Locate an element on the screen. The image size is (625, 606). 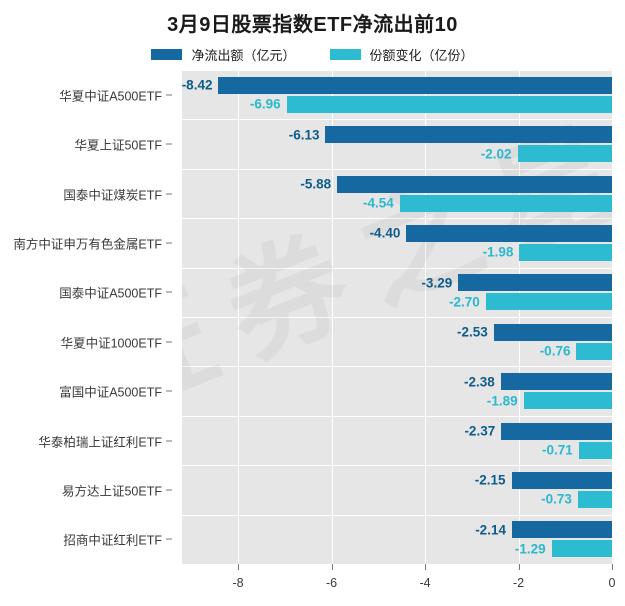
bar-value-label: -1.89 is located at coordinates (502, 401).